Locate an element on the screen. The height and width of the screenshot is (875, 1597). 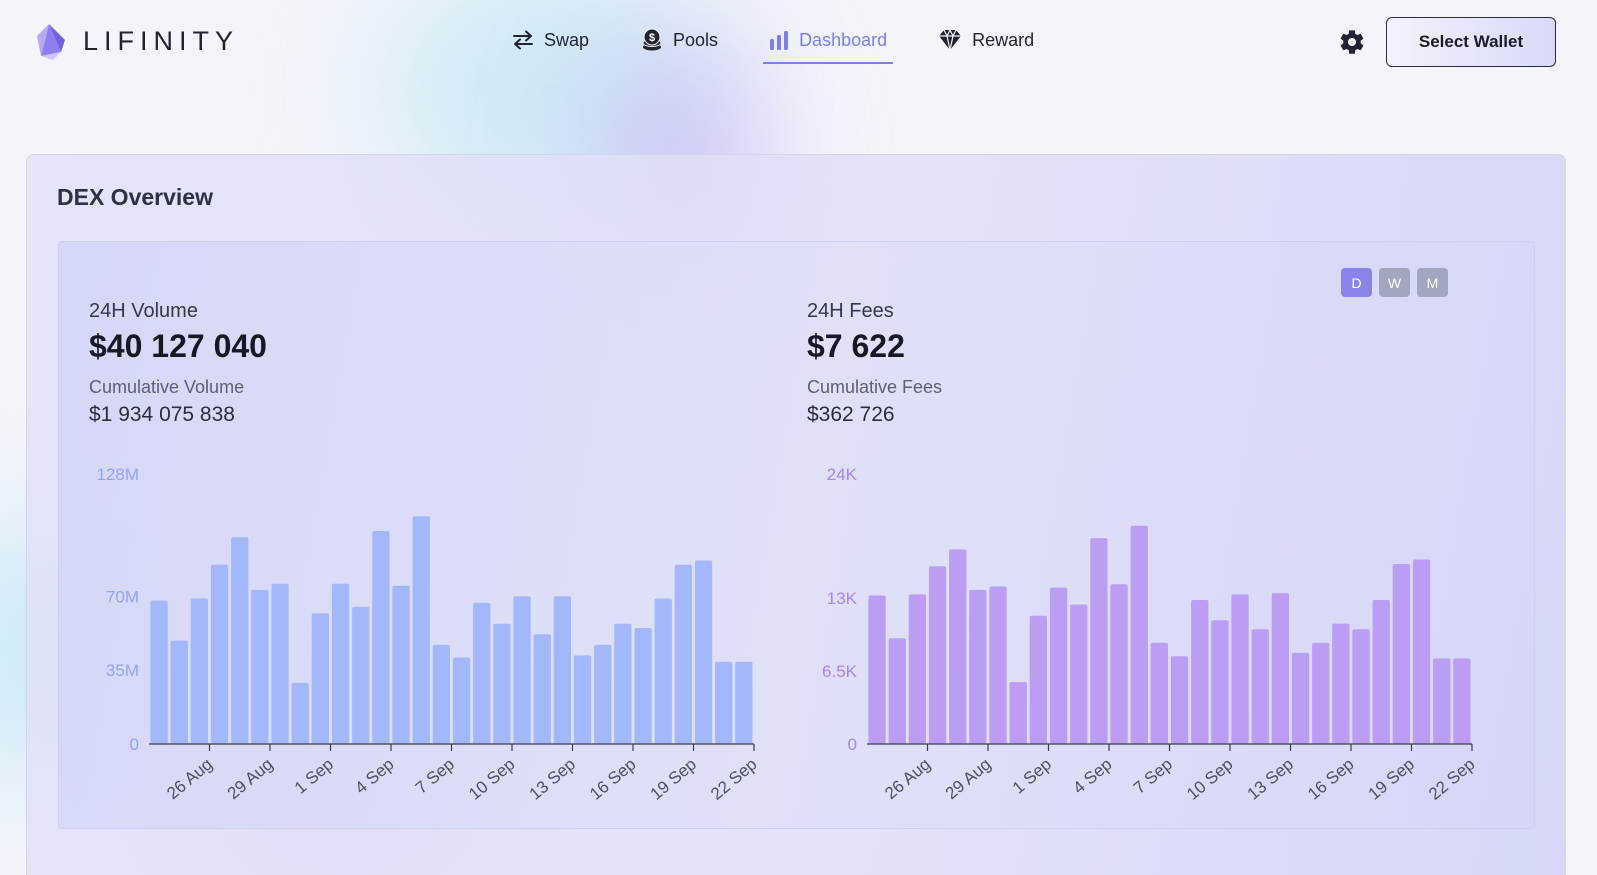
nav-pools: $ Pools is located at coordinates (679, 40).